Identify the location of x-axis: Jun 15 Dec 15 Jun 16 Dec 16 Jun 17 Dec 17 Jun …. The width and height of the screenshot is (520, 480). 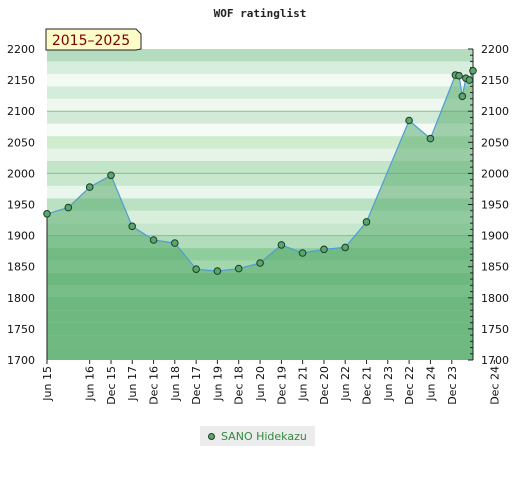
(271, 382).